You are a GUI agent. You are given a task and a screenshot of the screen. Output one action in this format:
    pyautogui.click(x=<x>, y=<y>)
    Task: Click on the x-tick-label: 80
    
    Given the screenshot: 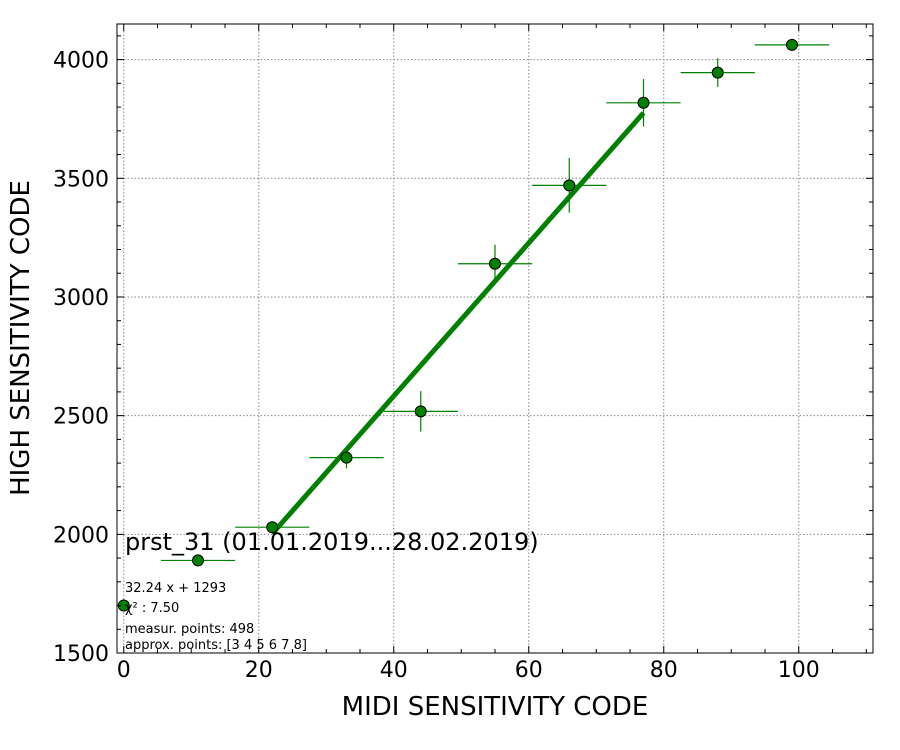 What is the action you would take?
    pyautogui.click(x=664, y=670)
    